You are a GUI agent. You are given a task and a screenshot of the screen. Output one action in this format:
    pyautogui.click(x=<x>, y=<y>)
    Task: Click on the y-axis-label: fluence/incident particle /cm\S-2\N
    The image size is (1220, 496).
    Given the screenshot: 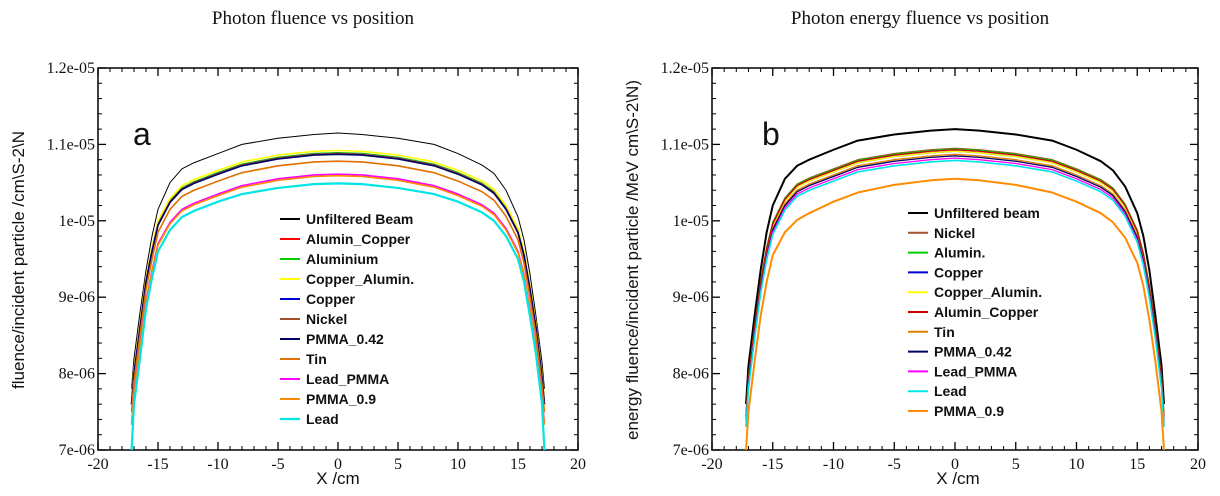 What is the action you would take?
    pyautogui.click(x=18, y=260)
    